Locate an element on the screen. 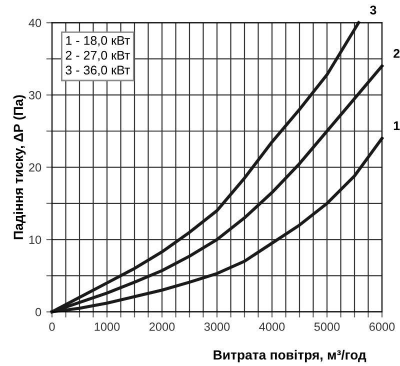  x-tick-label: 2000 is located at coordinates (162, 326).